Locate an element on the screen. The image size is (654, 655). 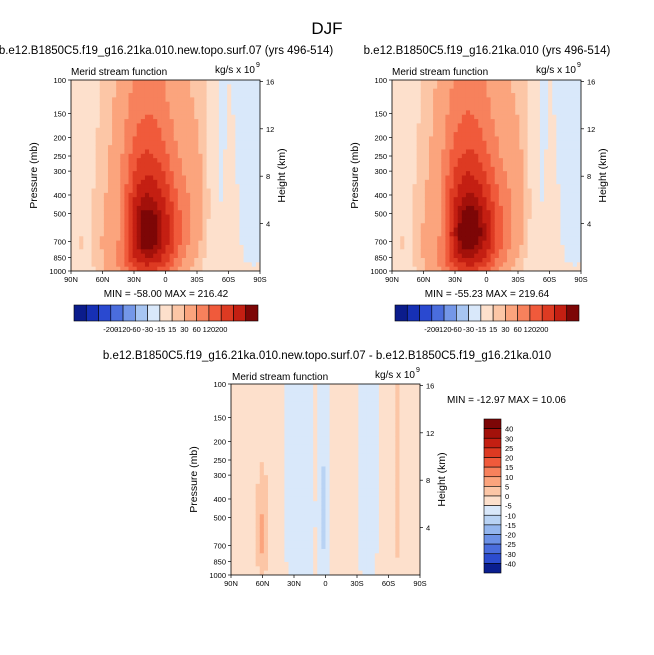
colorbar-3-label-11: -20 is located at coordinates (510, 535).